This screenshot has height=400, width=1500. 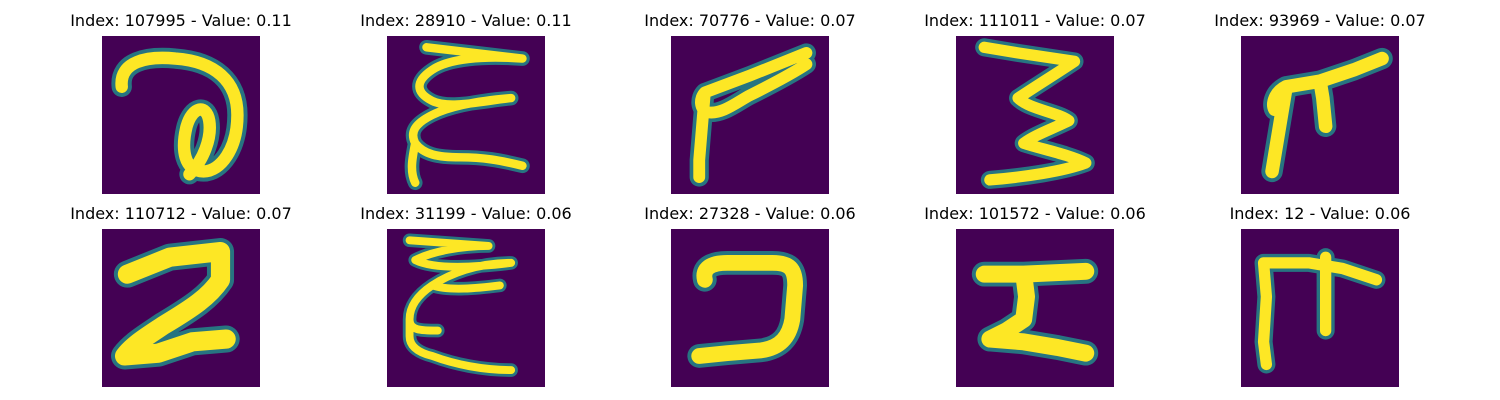 I want to click on panel-title: Index: 70776 - Value: 0.07, so click(x=750, y=20).